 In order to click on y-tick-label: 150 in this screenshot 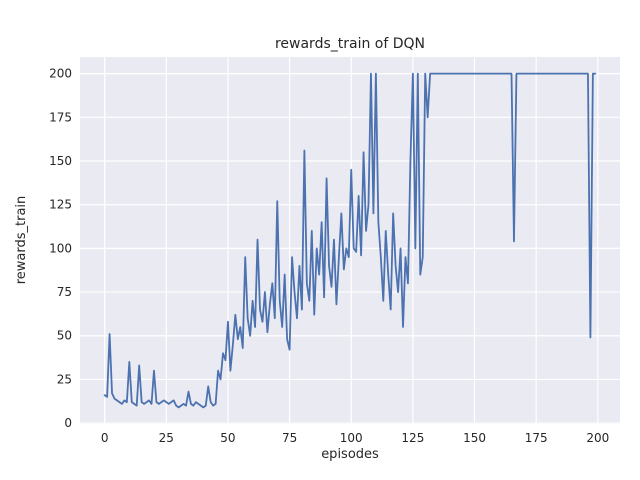, I will do `click(60, 161)`.